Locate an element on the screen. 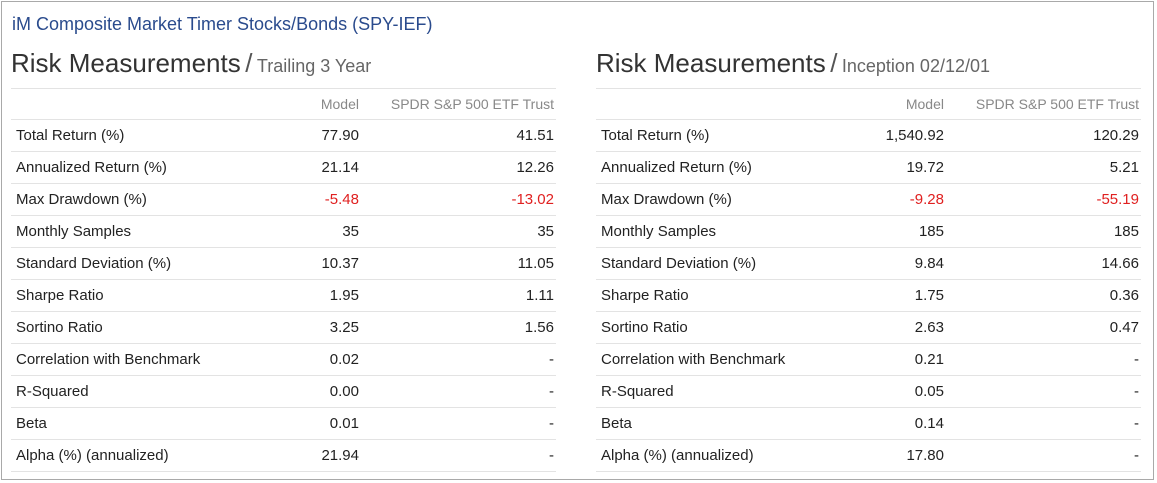  model-value: 0.01 is located at coordinates (313, 423).